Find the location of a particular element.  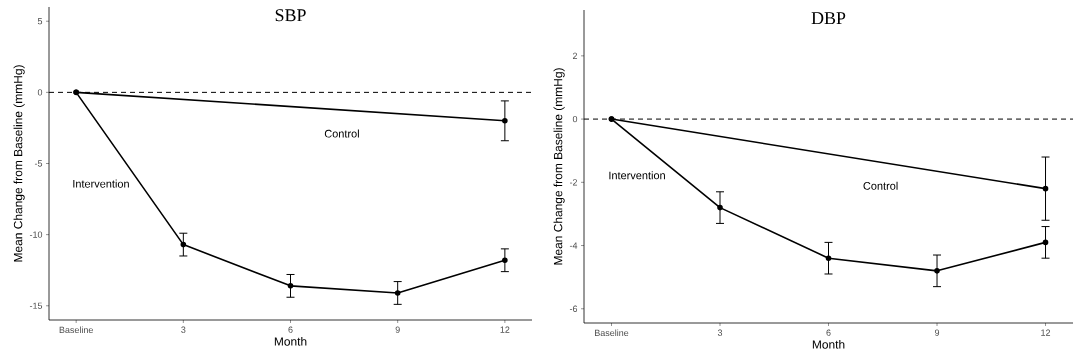

y-tick-label: -2 is located at coordinates (573, 182).